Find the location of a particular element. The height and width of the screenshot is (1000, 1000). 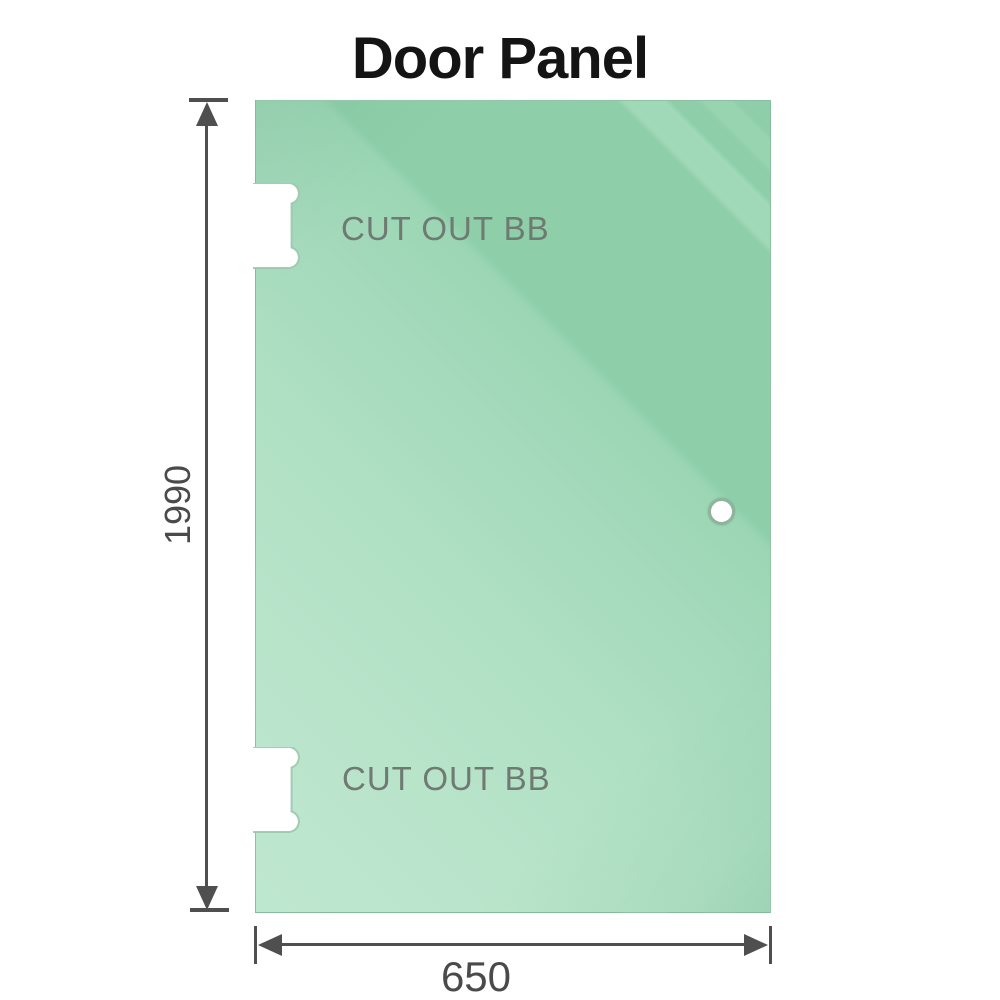

width-dim-arrow-right-icon is located at coordinates (756, 945).